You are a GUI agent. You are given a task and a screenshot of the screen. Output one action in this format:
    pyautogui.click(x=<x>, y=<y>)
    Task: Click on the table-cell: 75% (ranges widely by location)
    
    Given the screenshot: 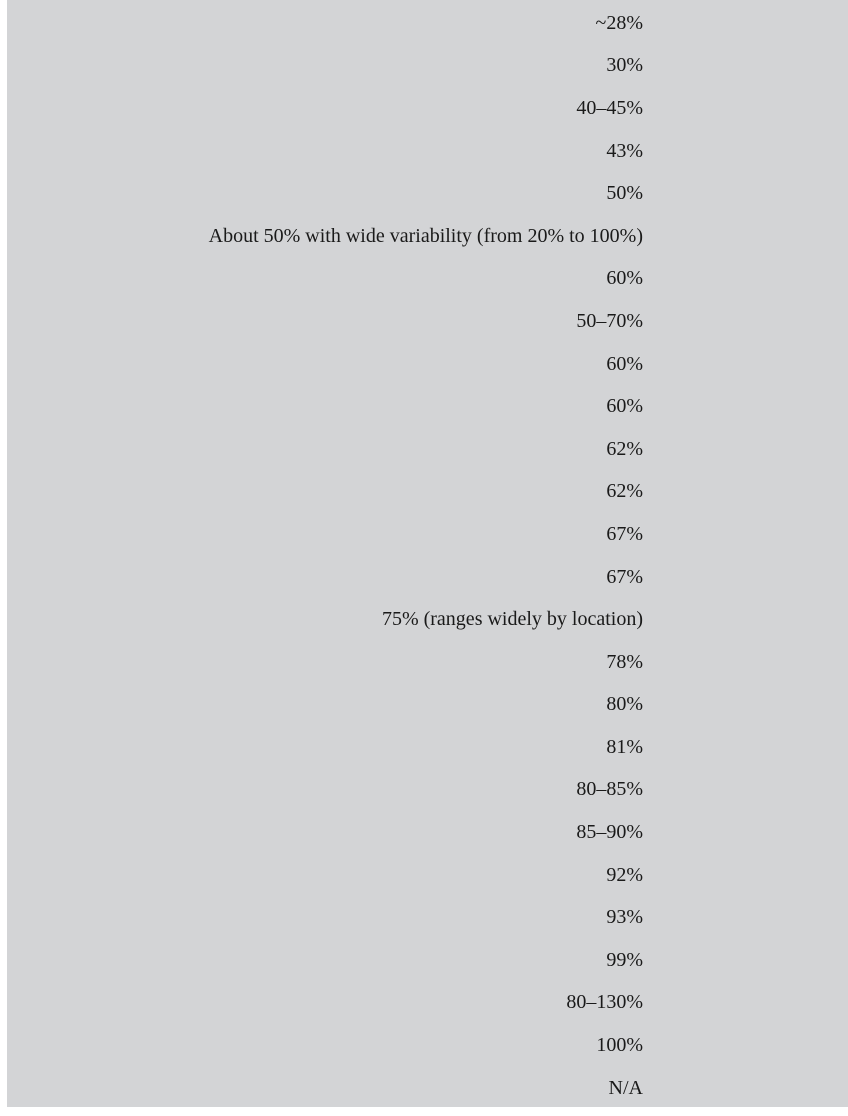 What is the action you would take?
    pyautogui.click(x=512, y=619)
    